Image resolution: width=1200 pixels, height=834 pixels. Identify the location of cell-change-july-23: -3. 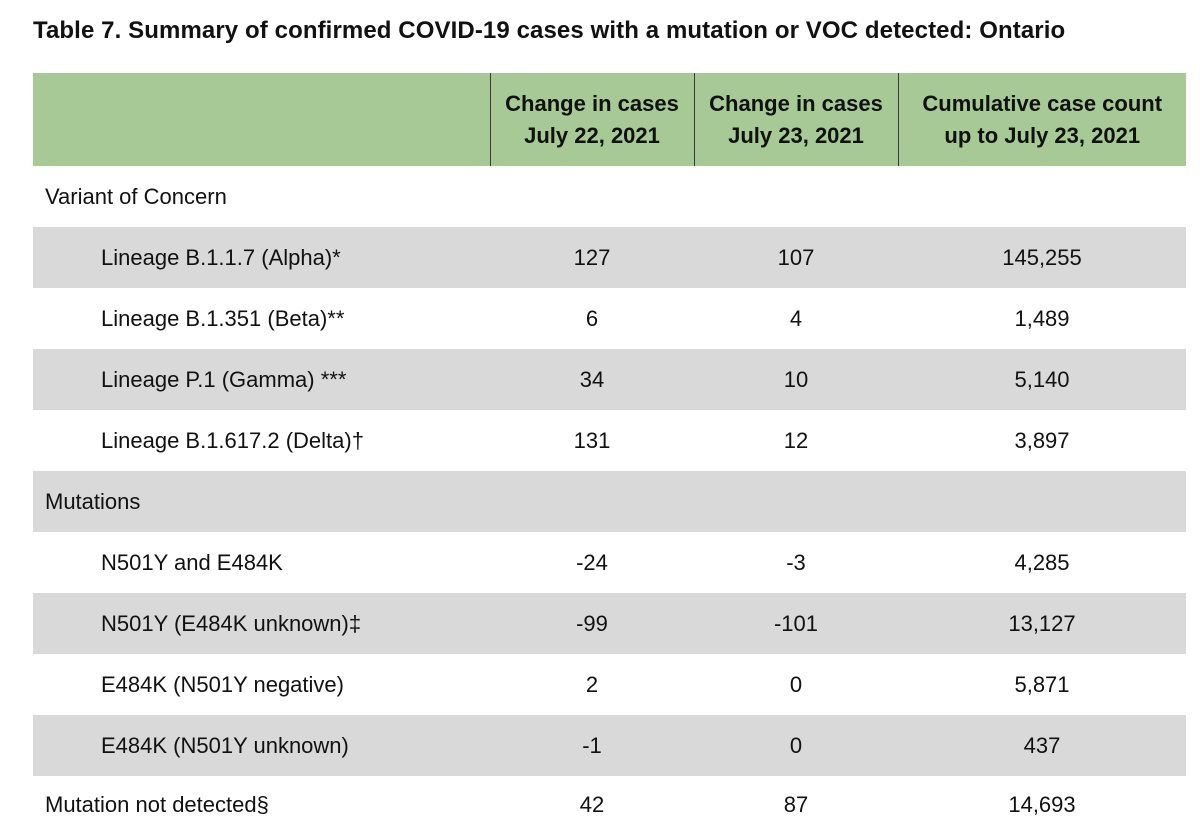
(796, 562).